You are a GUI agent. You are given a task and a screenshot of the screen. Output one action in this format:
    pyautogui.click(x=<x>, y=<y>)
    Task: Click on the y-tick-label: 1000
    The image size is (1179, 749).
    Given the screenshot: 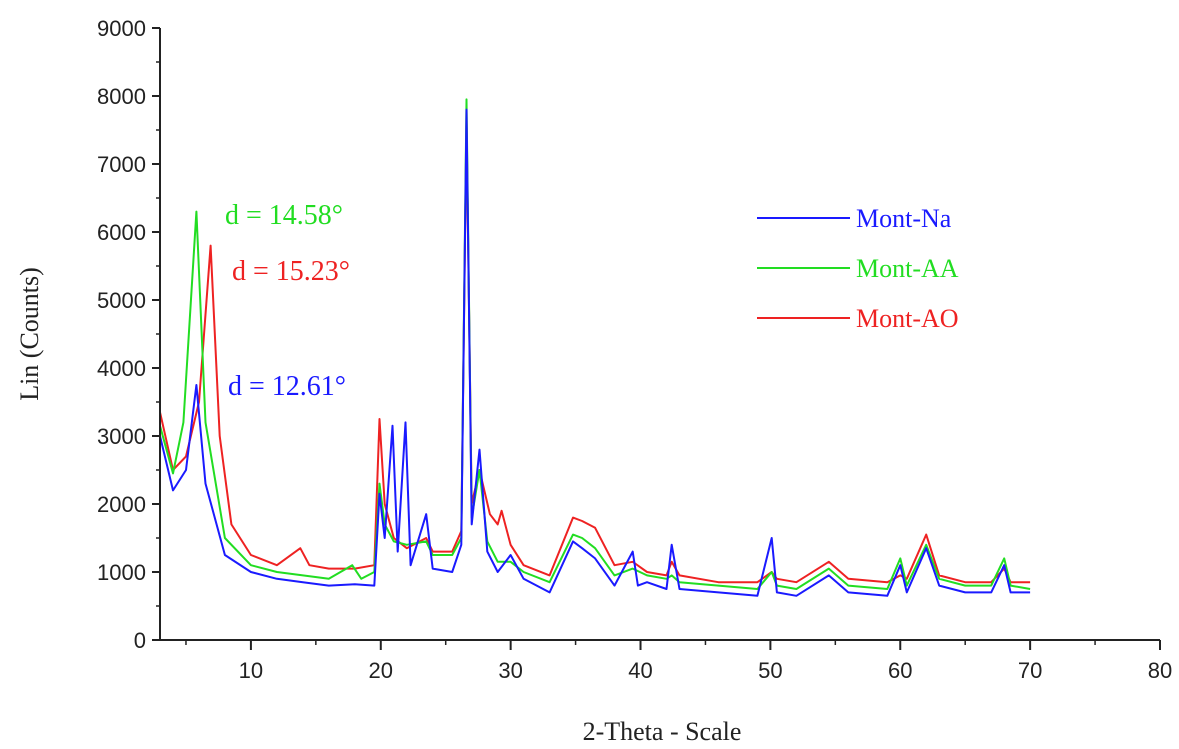 What is the action you would take?
    pyautogui.click(x=121, y=572)
    